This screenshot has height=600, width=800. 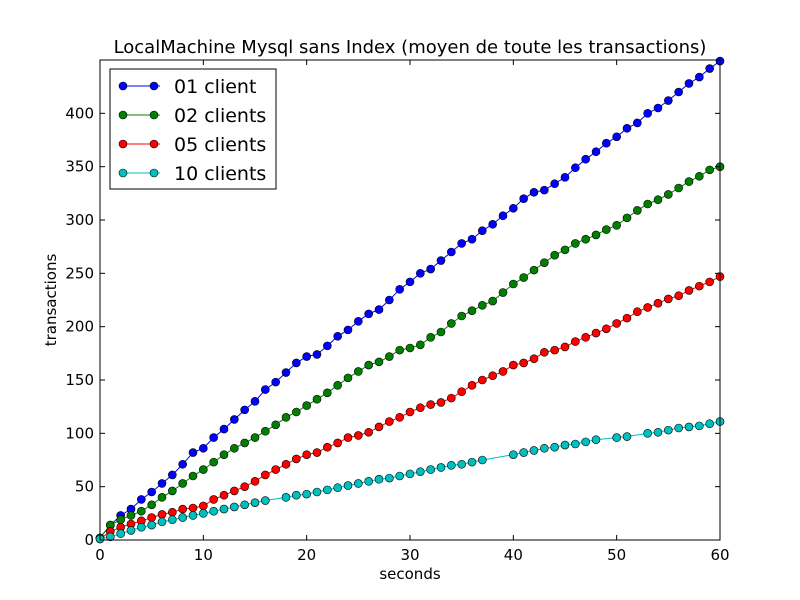 I want to click on x-tick-label: 50, so click(x=616, y=555).